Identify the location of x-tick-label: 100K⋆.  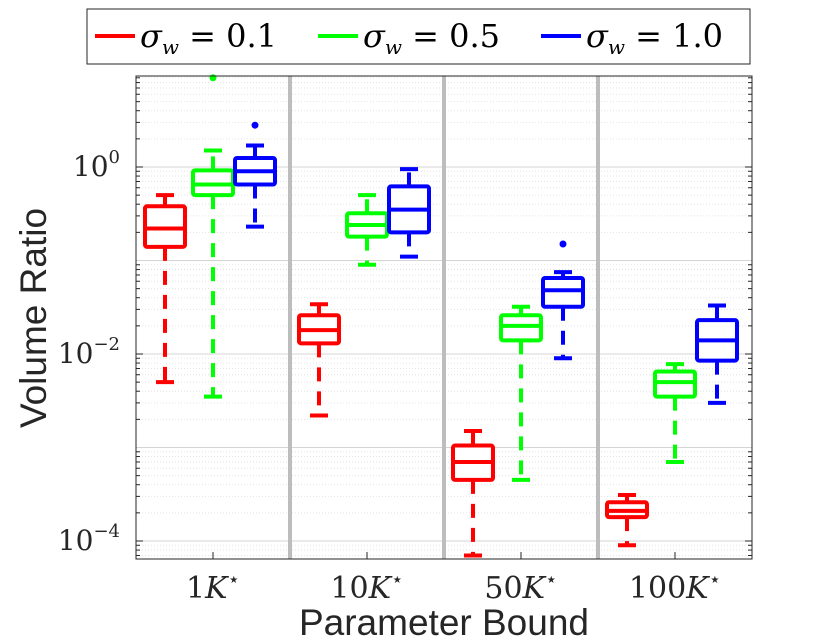
(675, 586).